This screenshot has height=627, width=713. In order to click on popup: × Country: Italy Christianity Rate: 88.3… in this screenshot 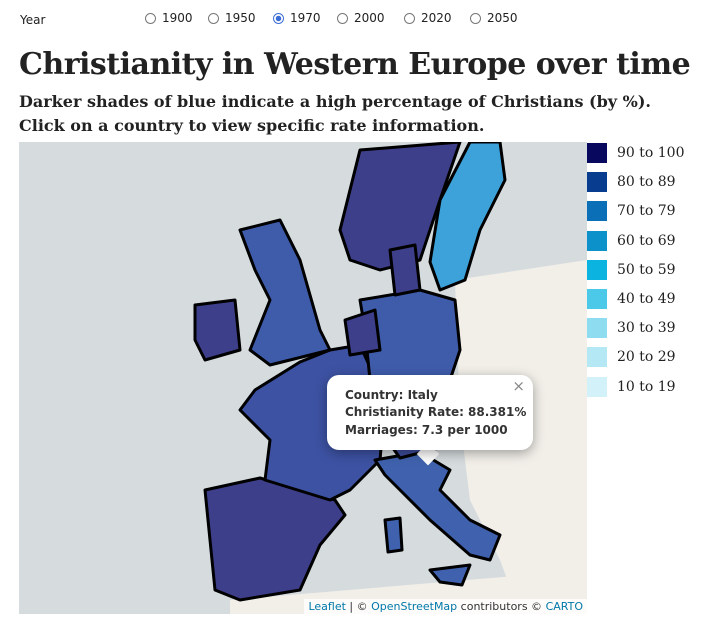, I will do `click(430, 412)`.